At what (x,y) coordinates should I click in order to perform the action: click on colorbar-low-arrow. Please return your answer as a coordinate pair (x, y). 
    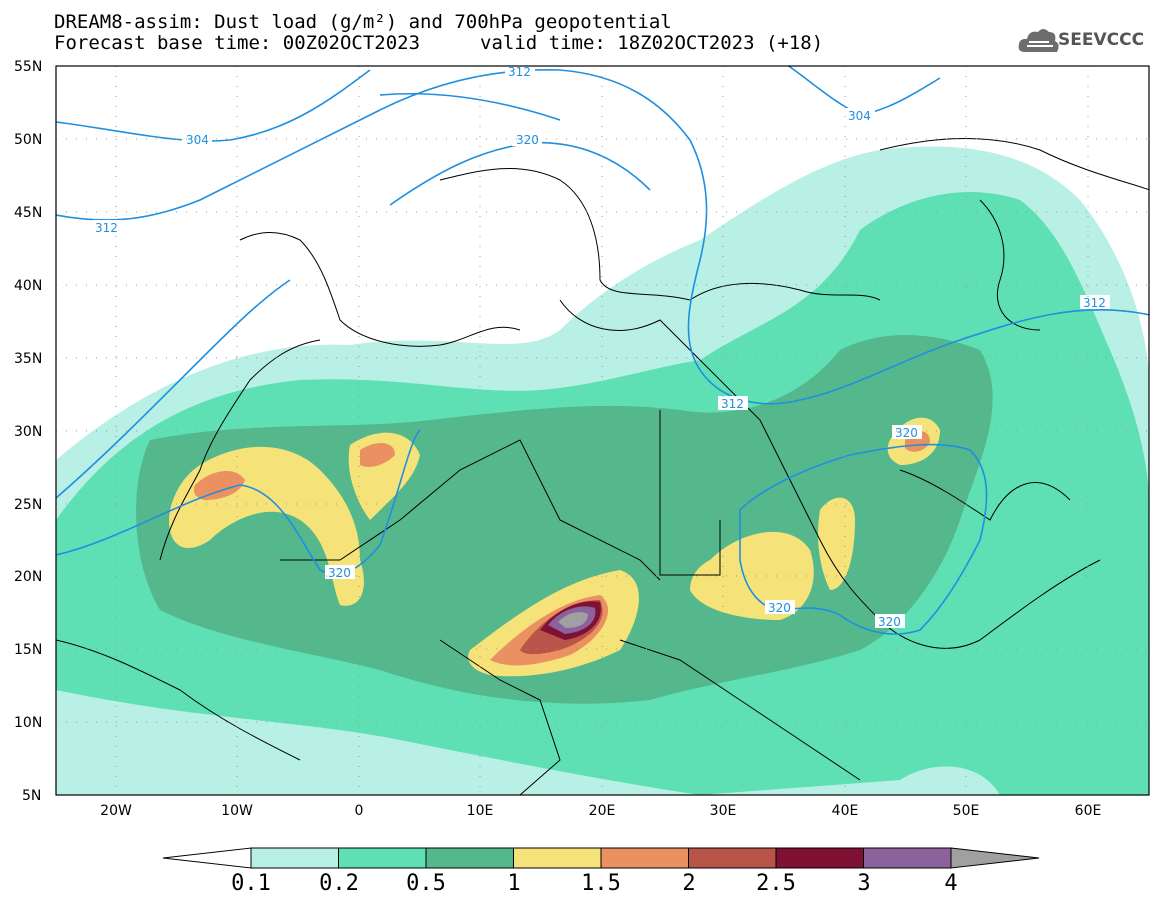
    Looking at the image, I should click on (207, 858).